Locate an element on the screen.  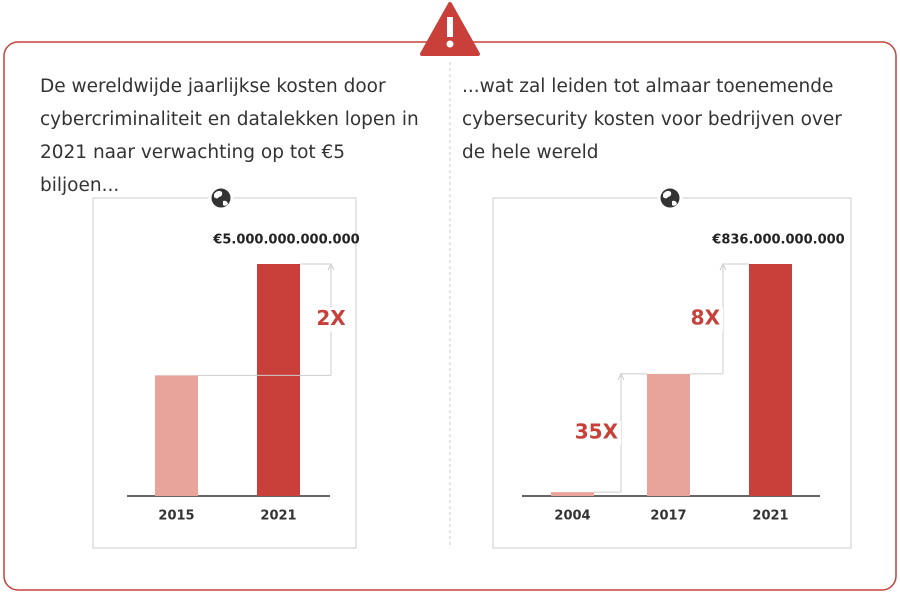
warning-dot is located at coordinates (450, 44).